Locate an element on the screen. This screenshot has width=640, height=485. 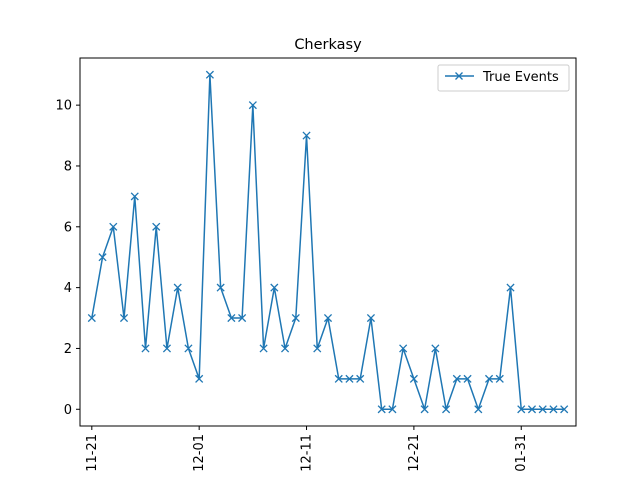
legend-box is located at coordinates (503, 78).